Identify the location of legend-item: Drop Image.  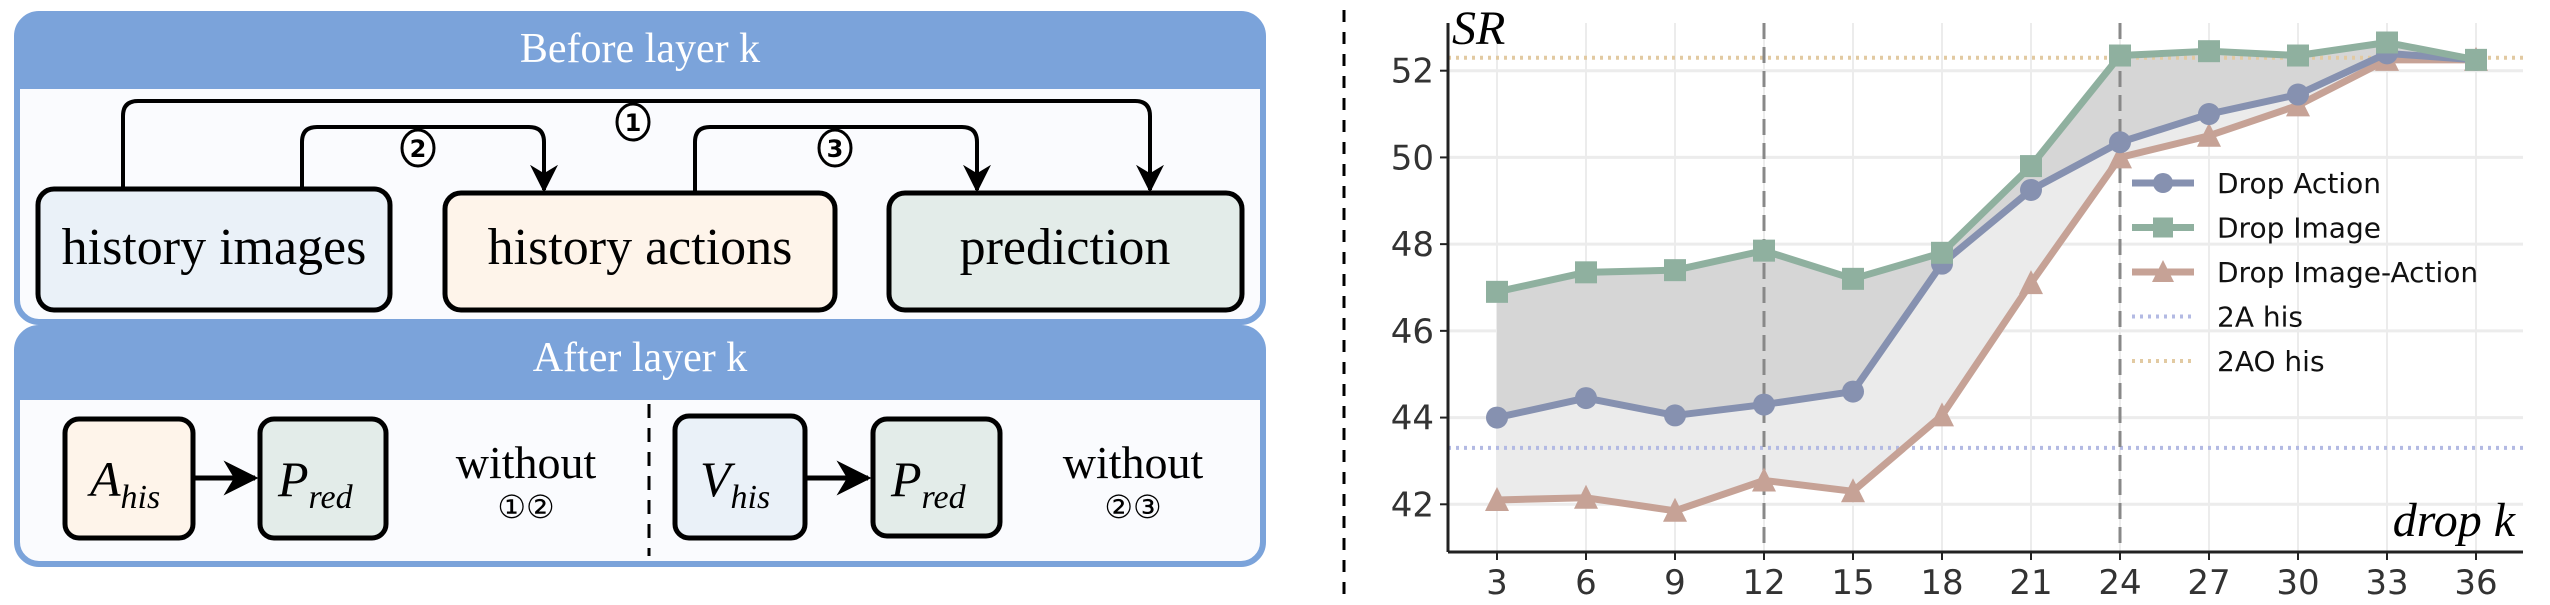
(2256, 228).